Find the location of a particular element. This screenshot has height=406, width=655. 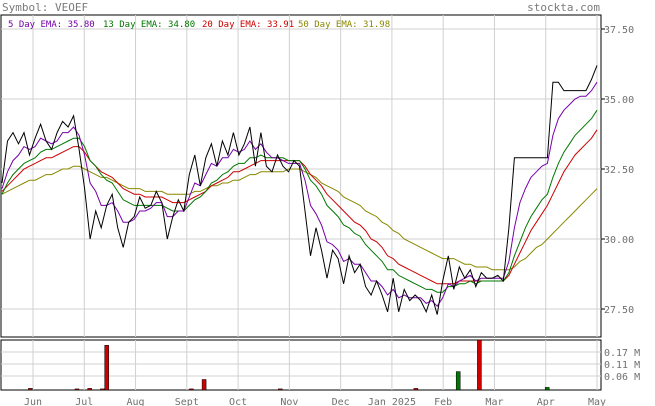

volume-tick-label: 0.06 M is located at coordinates (622, 377).